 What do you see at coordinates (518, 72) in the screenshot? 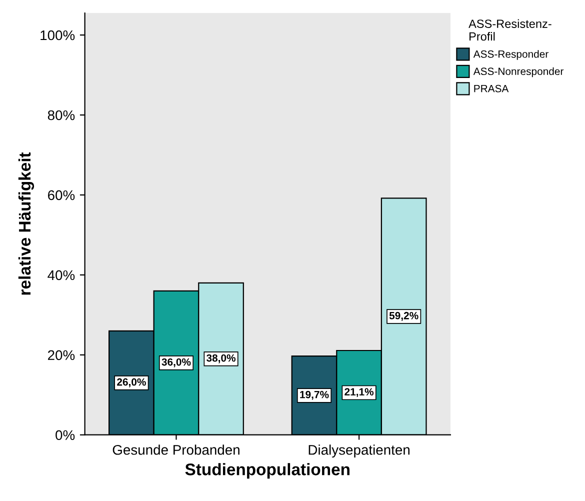
I see `legend-label: ASS-Nonresponder` at bounding box center [518, 72].